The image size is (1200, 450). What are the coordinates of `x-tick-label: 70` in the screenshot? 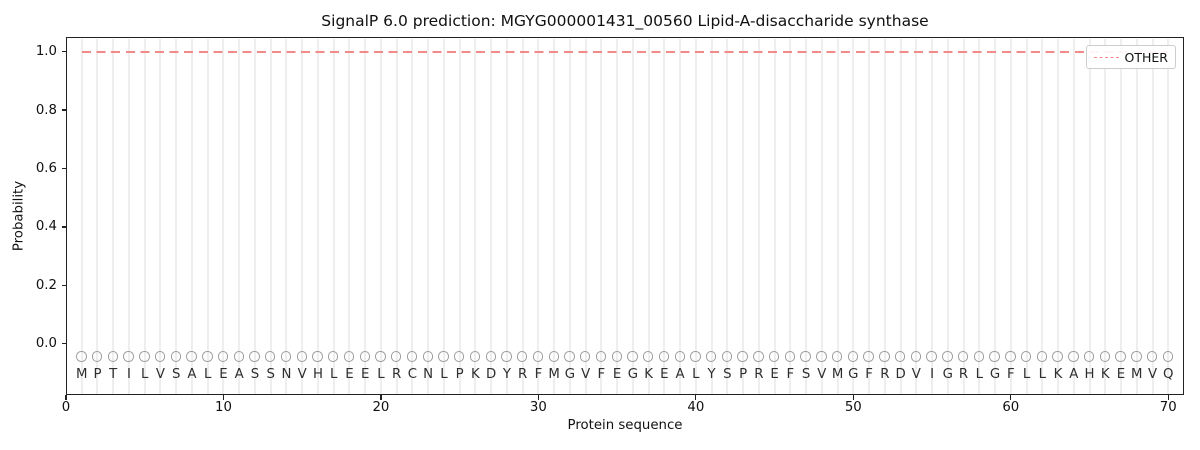 It's located at (1168, 407).